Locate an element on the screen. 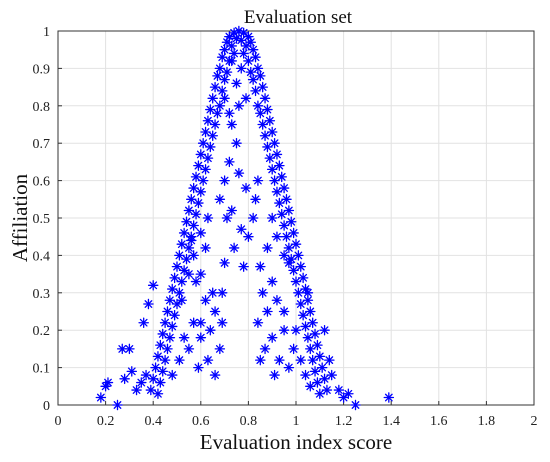 This screenshot has width=550, height=462. x-tick-label: 0 is located at coordinates (58, 421).